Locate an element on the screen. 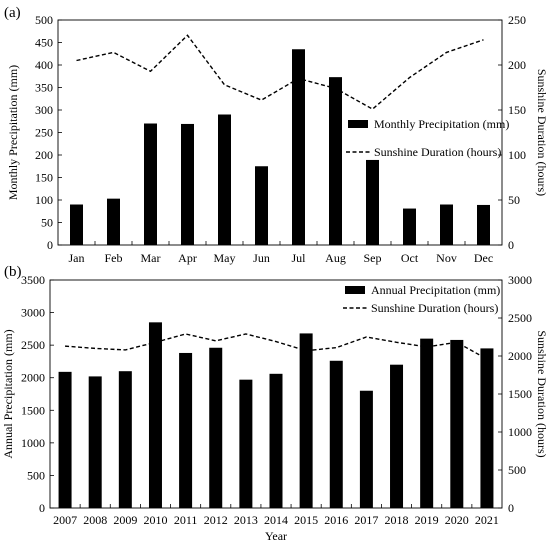  x-tick-label: Jan is located at coordinates (77, 258).